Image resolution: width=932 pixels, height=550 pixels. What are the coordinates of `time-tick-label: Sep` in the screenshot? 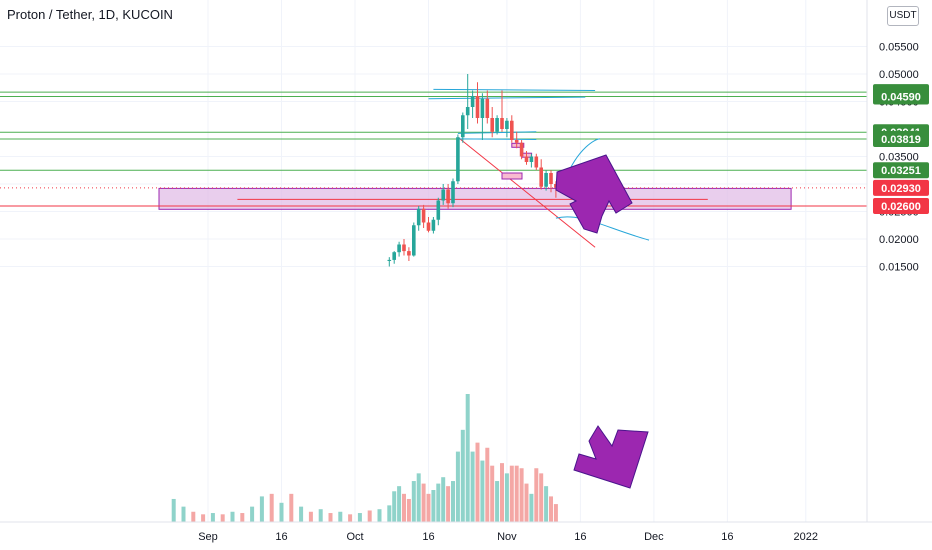 It's located at (208, 537).